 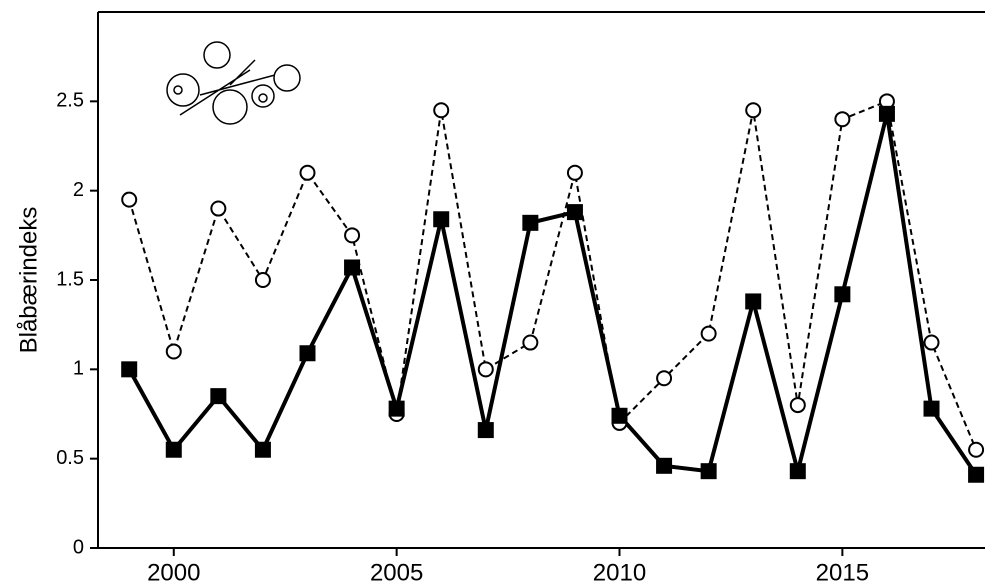 I want to click on y-tick-label: 2, so click(x=78, y=190).